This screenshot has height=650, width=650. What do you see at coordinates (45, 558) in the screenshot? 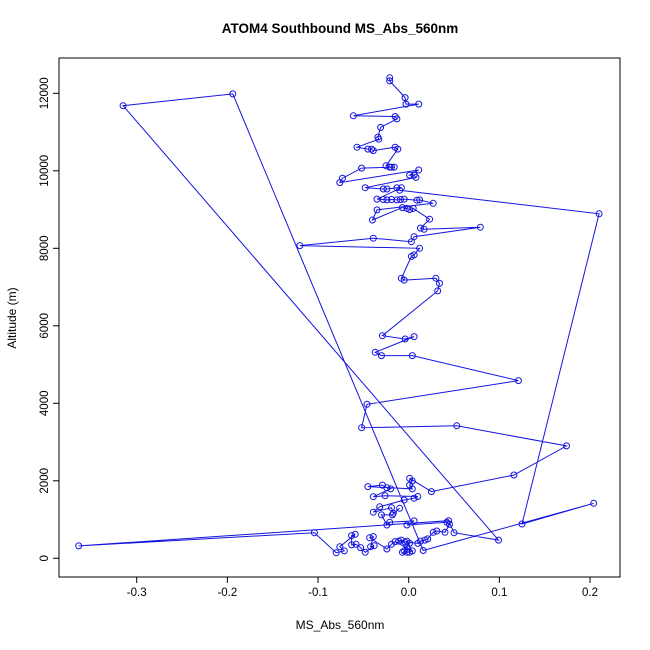
I see `y-tick-label: 0` at bounding box center [45, 558].